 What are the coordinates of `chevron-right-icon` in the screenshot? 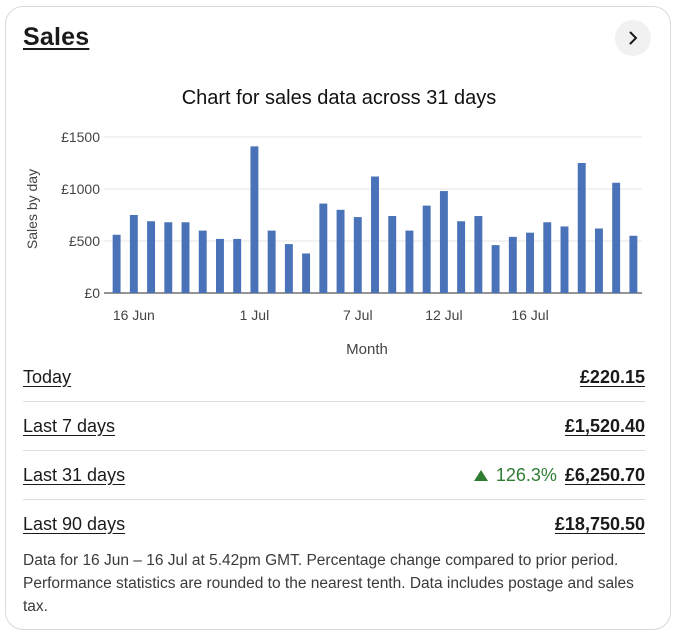 It's located at (633, 38).